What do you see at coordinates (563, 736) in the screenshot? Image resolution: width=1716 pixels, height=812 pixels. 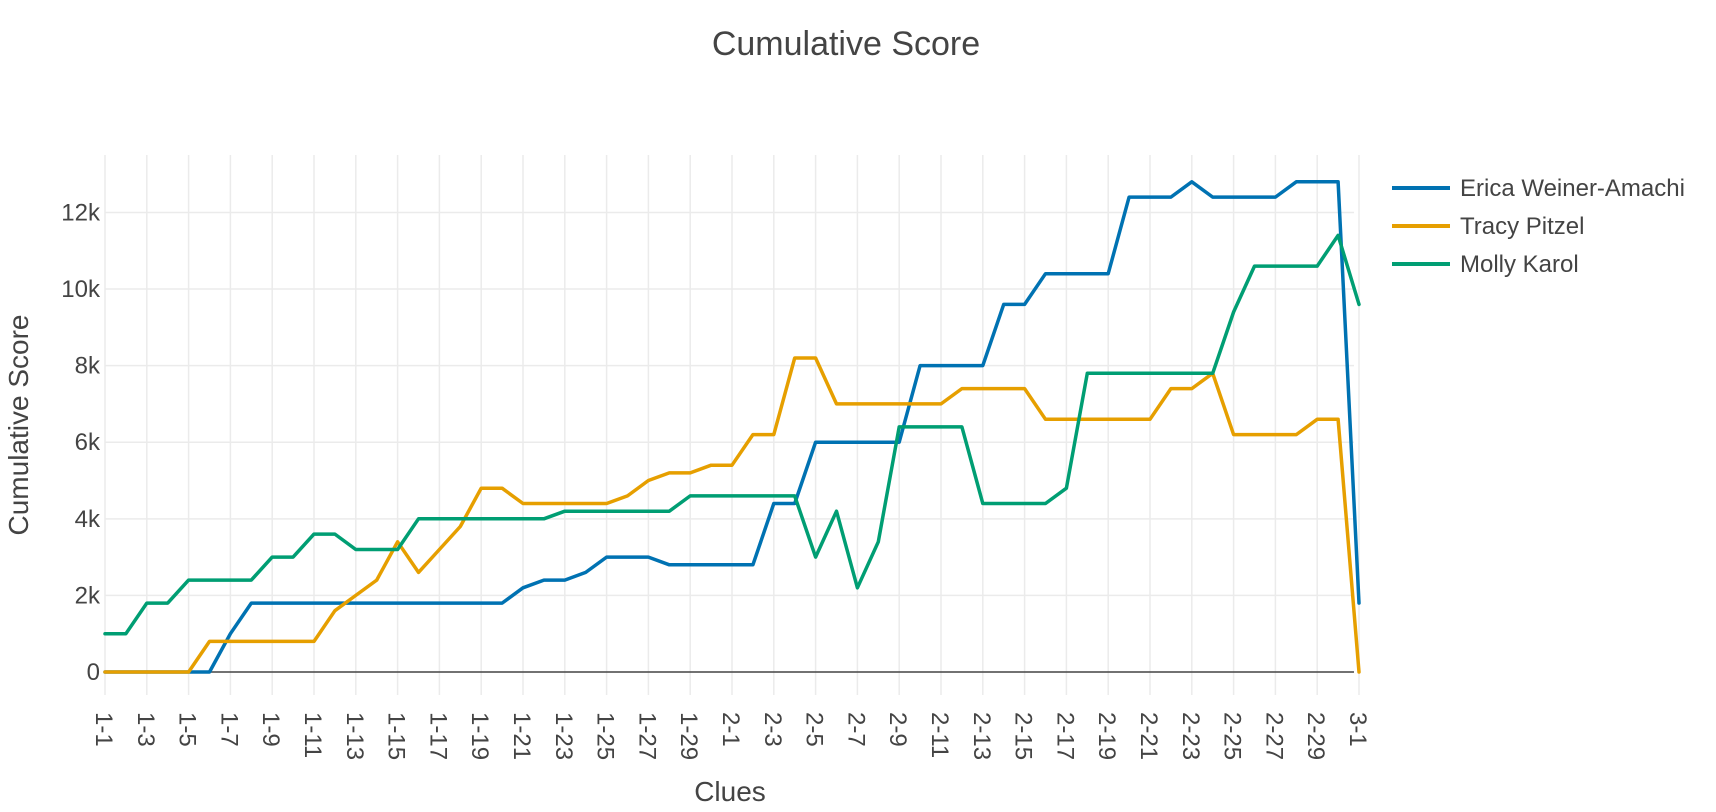 I see `x-tick-label: 1-23` at bounding box center [563, 736].